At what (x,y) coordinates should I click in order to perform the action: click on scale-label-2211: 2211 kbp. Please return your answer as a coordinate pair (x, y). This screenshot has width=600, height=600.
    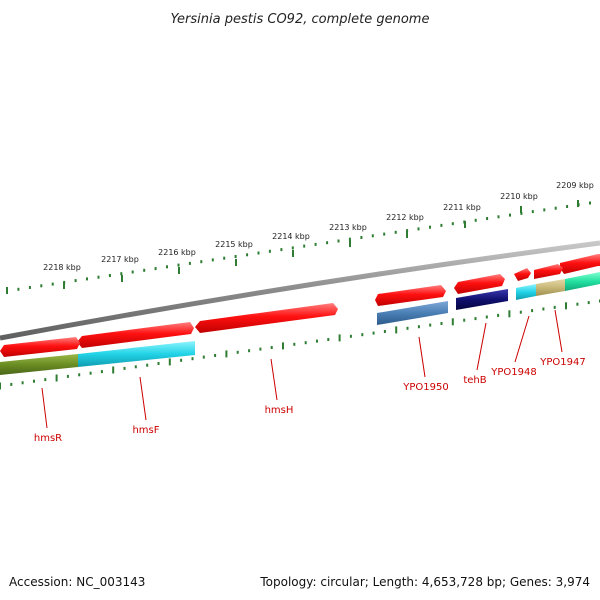
    Looking at the image, I should click on (462, 207).